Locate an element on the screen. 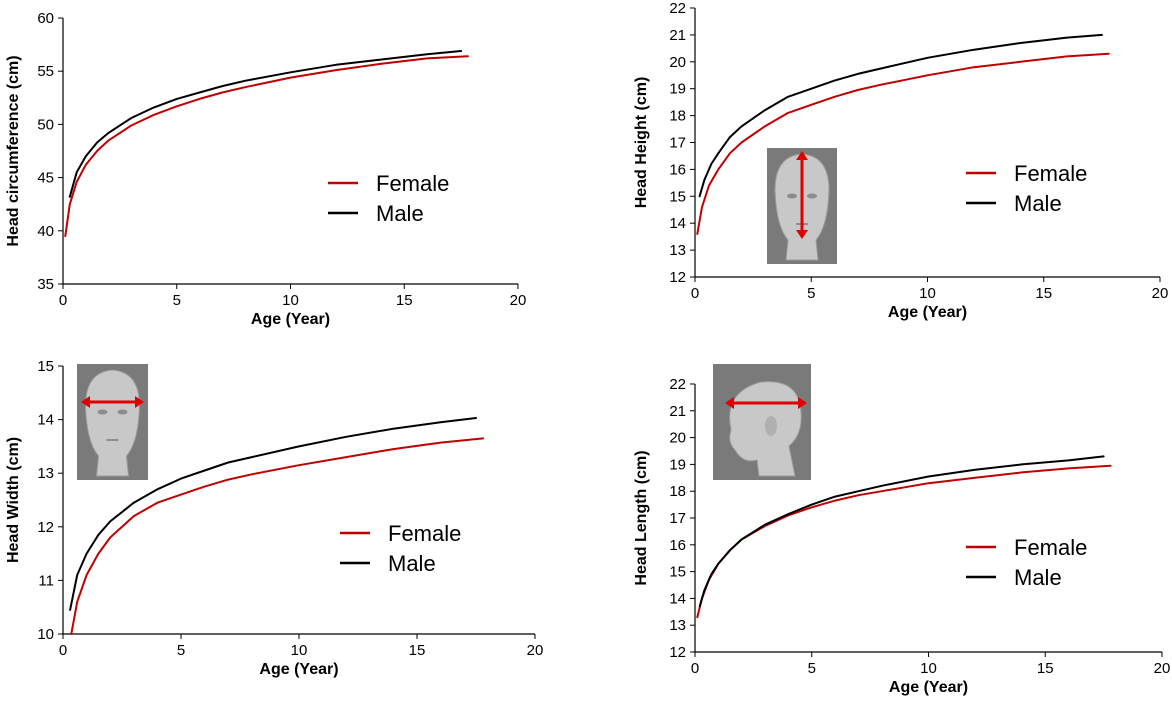  y-tick-label: 60 is located at coordinates (45, 18).